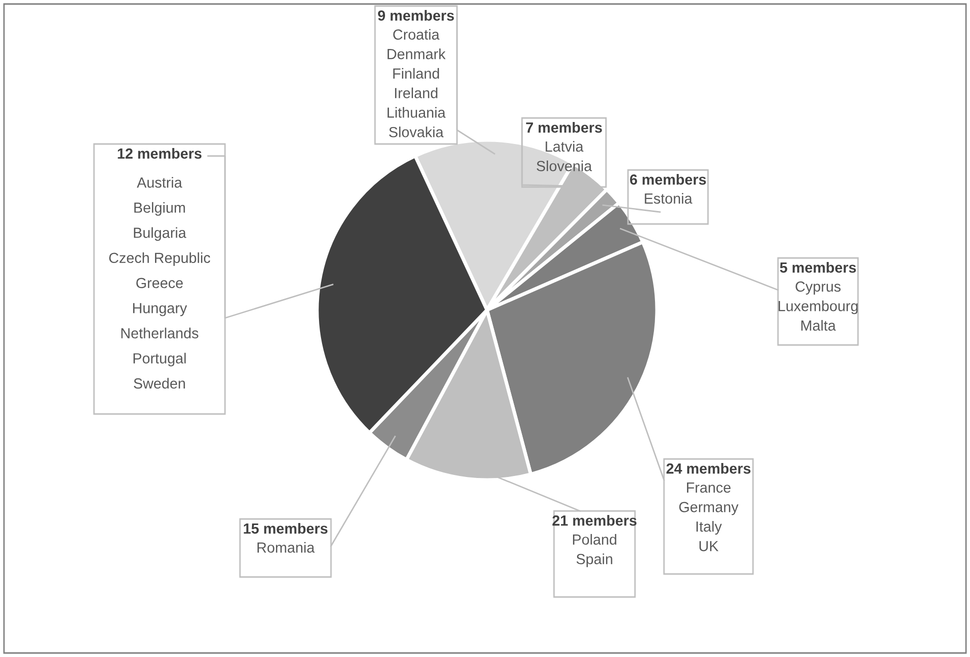 This screenshot has height=657, width=970. Describe the element at coordinates (708, 517) in the screenshot. I see `text: France Germany Italy UK` at that location.